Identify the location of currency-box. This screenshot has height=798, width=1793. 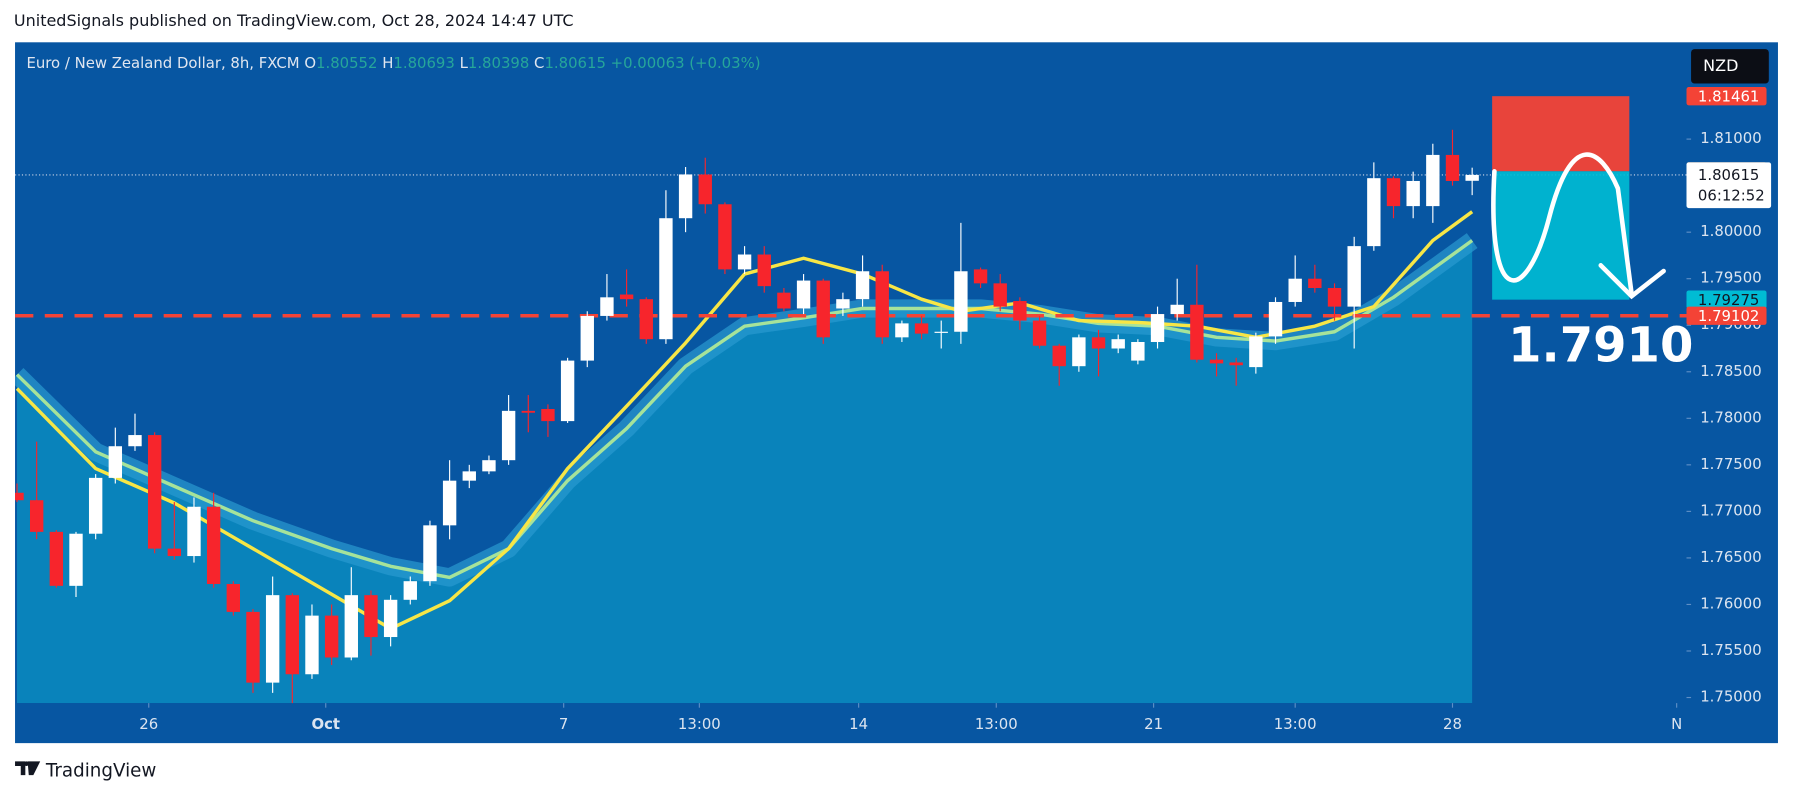
(1730, 66).